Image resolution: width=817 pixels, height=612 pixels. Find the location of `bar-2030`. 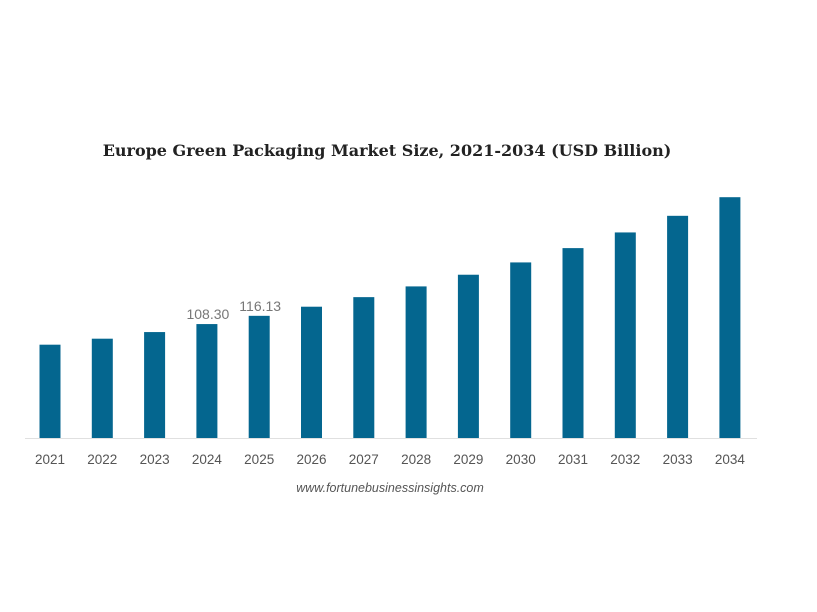

bar-2030 is located at coordinates (521, 350).